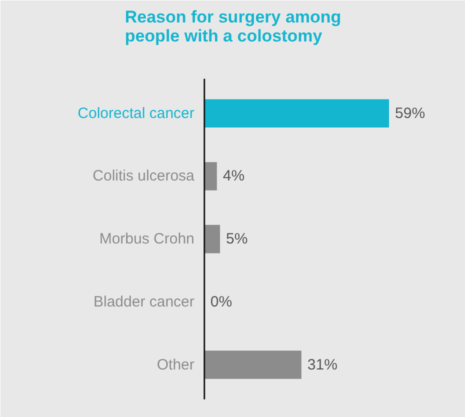 This screenshot has height=417, width=465. Describe the element at coordinates (146, 239) in the screenshot. I see `y-tick-label: Morbus Crohn` at that location.